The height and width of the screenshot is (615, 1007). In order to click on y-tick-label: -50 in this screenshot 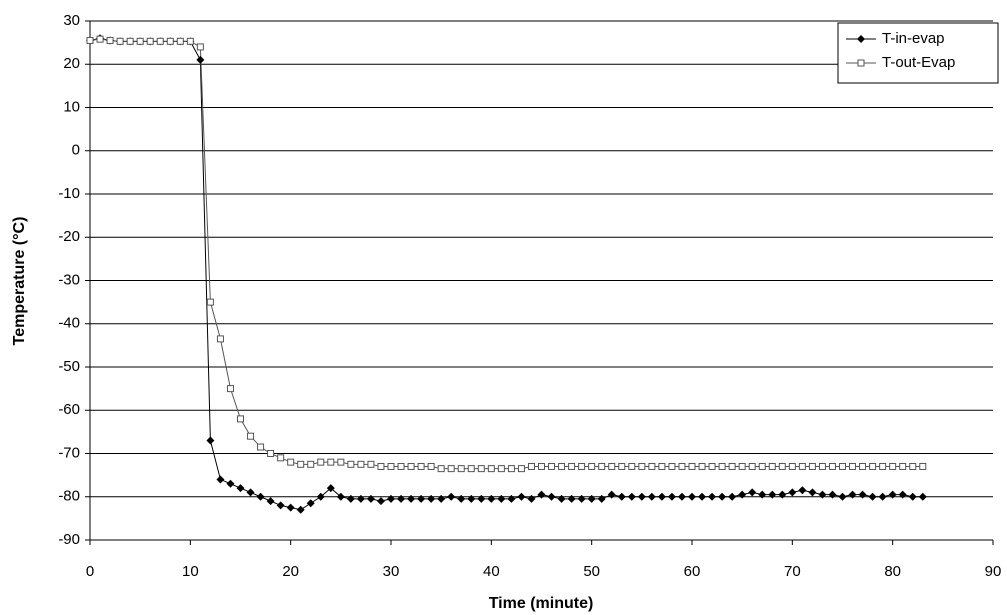, I will do `click(69, 366)`.